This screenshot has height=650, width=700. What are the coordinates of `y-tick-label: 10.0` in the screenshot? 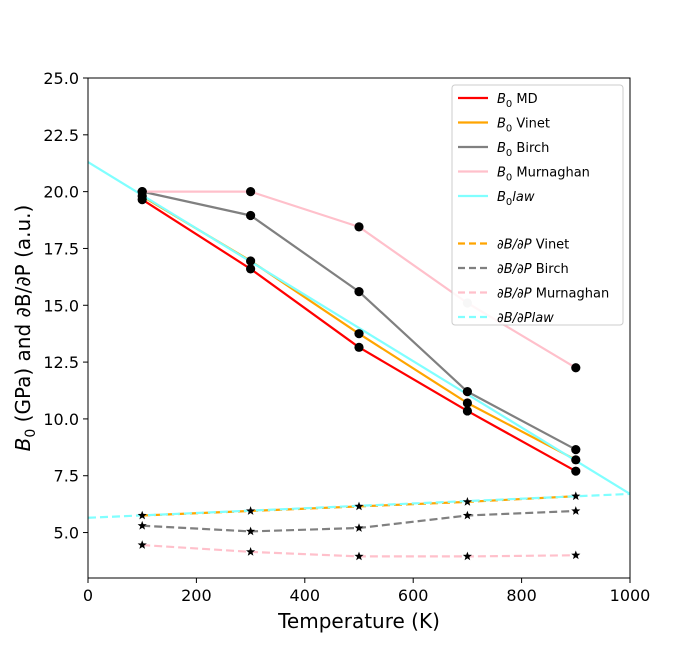 It's located at (61, 419).